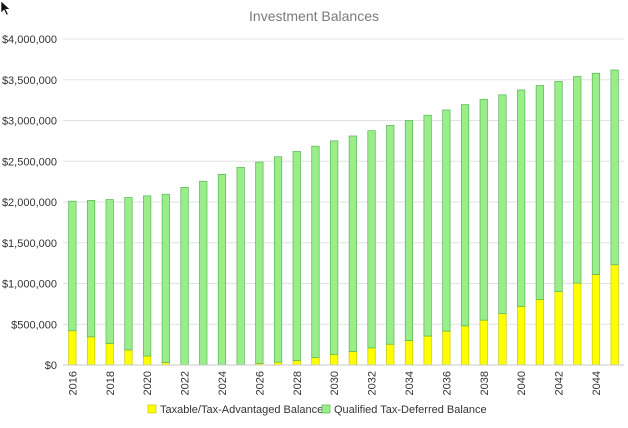  What do you see at coordinates (597, 383) in the screenshot?
I see `x-tick-label: 2044` at bounding box center [597, 383].